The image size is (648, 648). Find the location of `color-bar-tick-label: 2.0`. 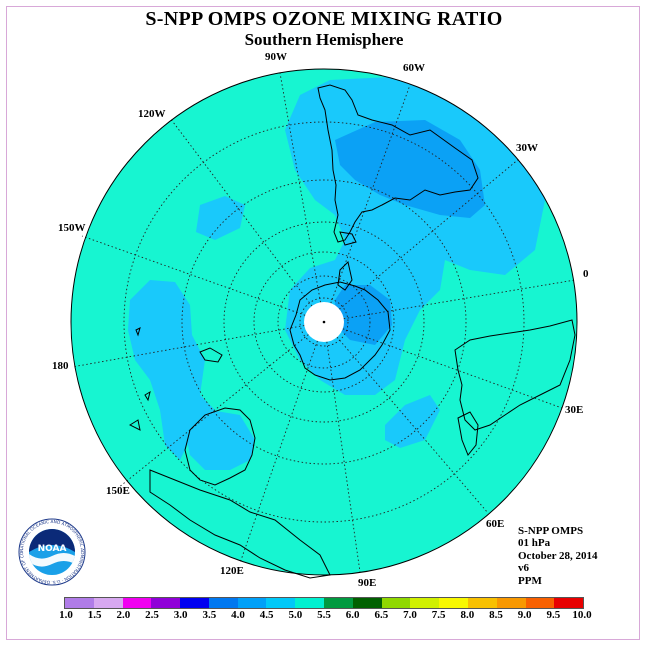

color-bar-tick-label: 2.0 is located at coordinates (123, 615).